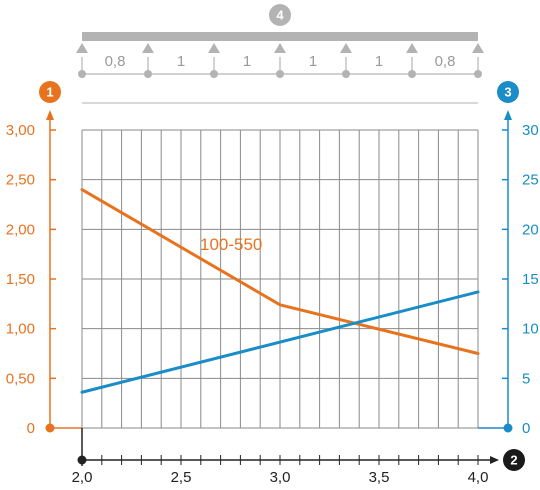 The image size is (540, 490). I want to click on badge-right-axis-circle, so click(508, 92).